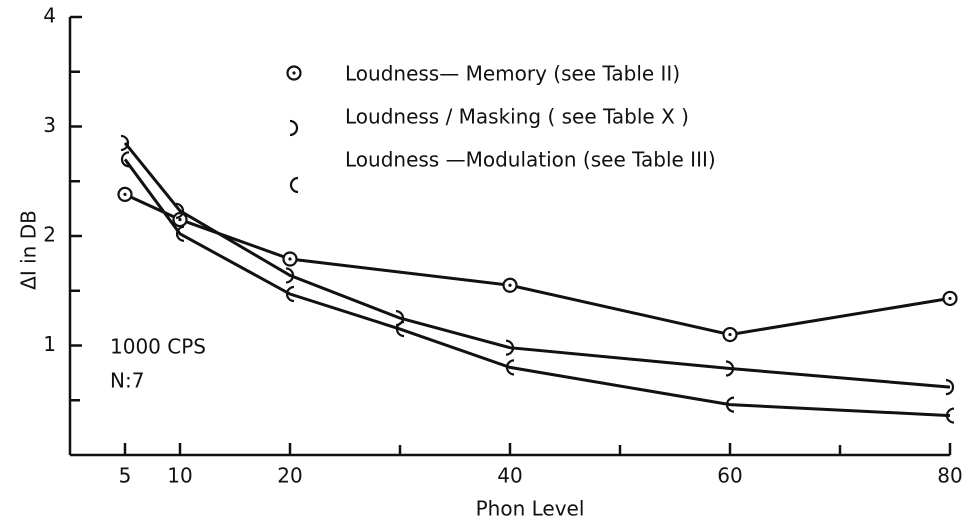 Image resolution: width=965 pixels, height=527 pixels. What do you see at coordinates (530, 509) in the screenshot?
I see `x-axis-label: Phon Level` at bounding box center [530, 509].